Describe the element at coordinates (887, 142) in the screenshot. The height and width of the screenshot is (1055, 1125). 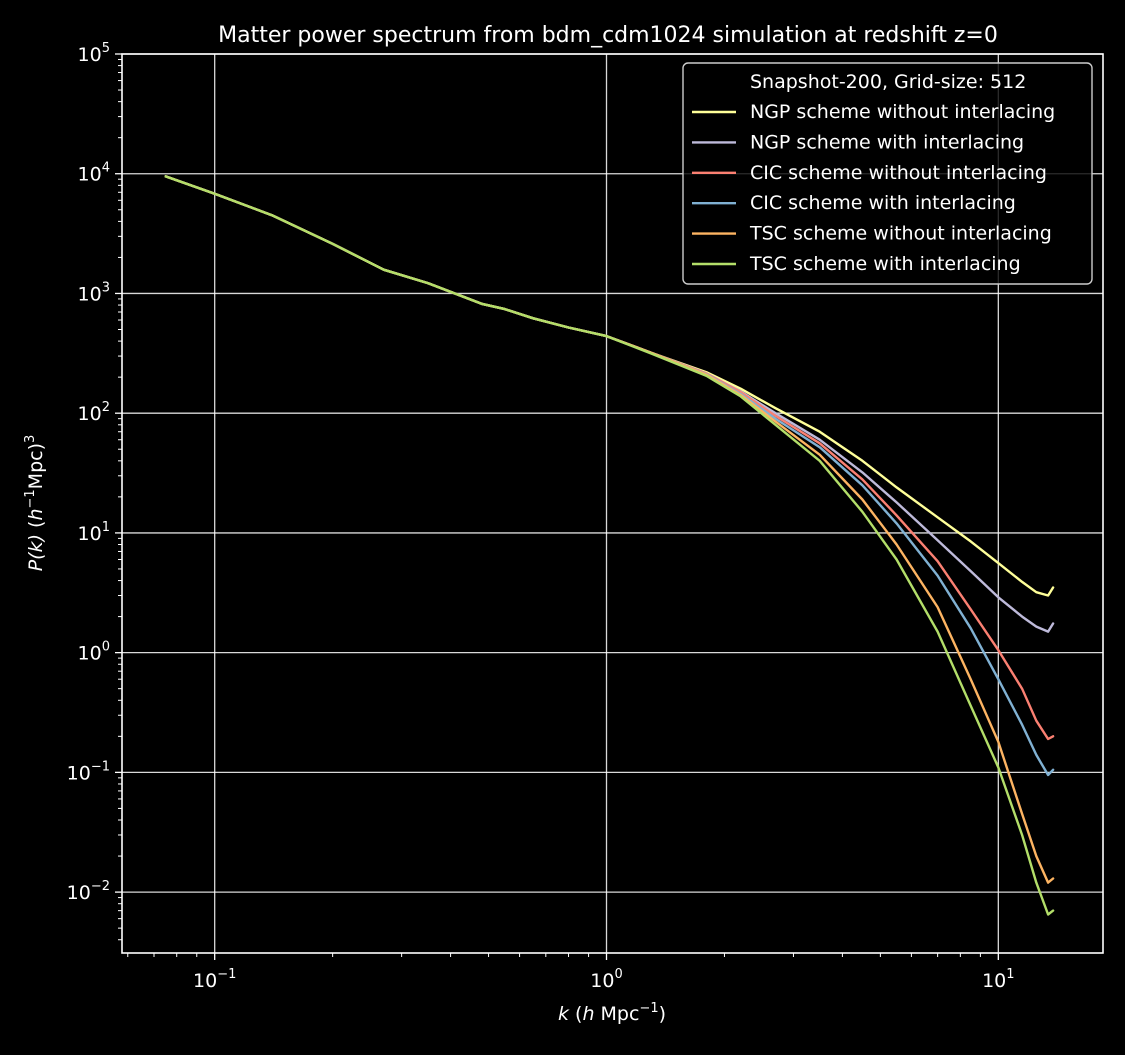
I see `legend-label-2: NGP scheme with interlacing` at that location.